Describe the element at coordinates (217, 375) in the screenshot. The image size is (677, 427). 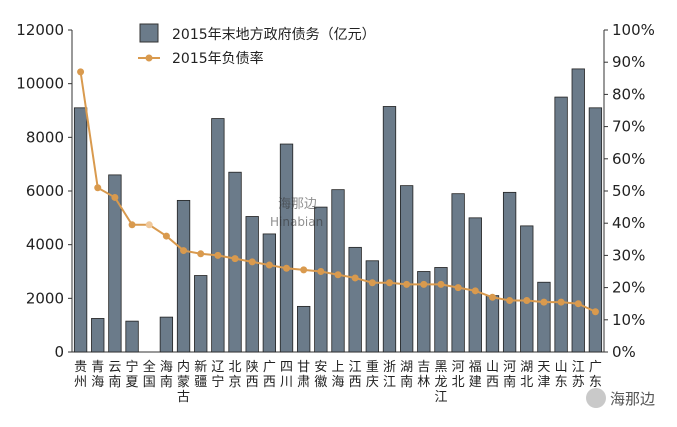
I see `category-label: 辽宁` at that location.